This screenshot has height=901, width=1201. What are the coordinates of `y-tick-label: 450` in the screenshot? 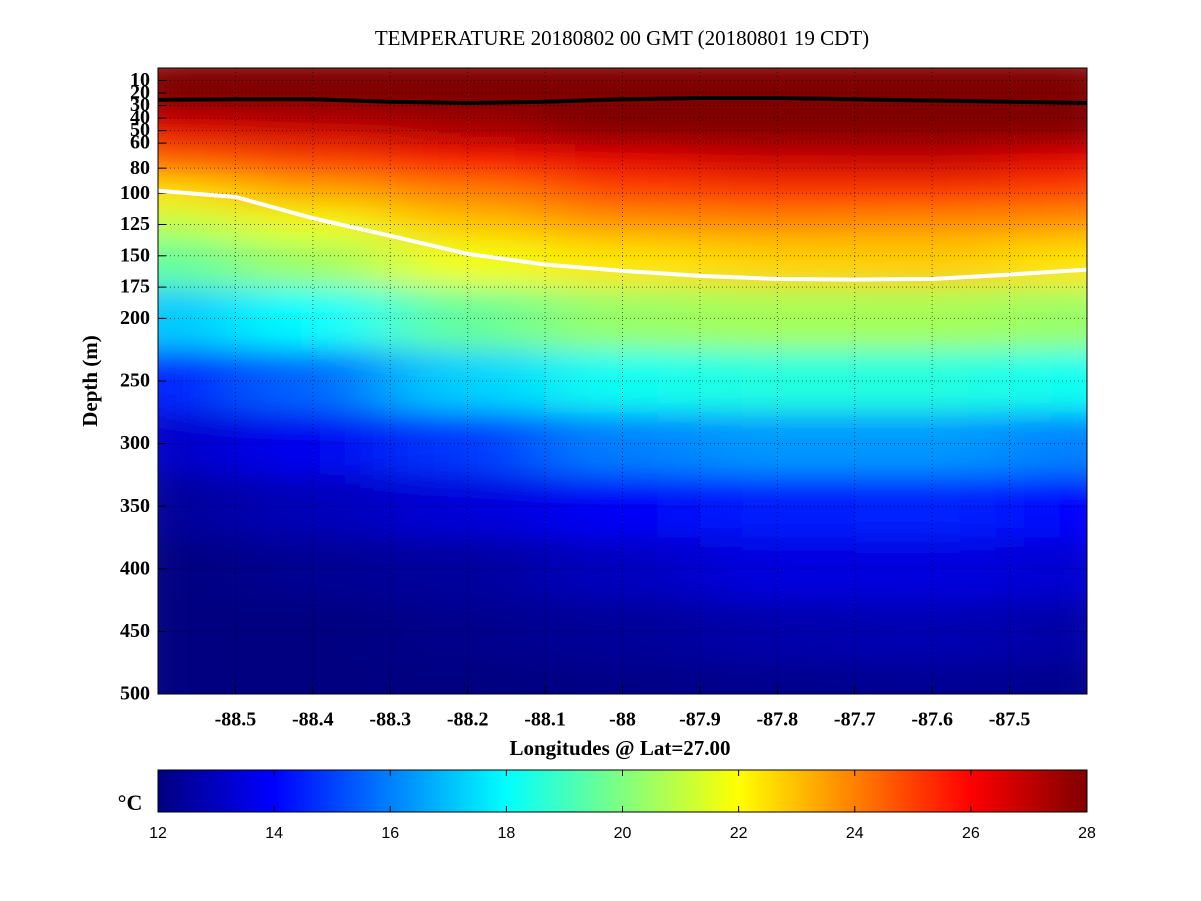 It's located at (135, 631).